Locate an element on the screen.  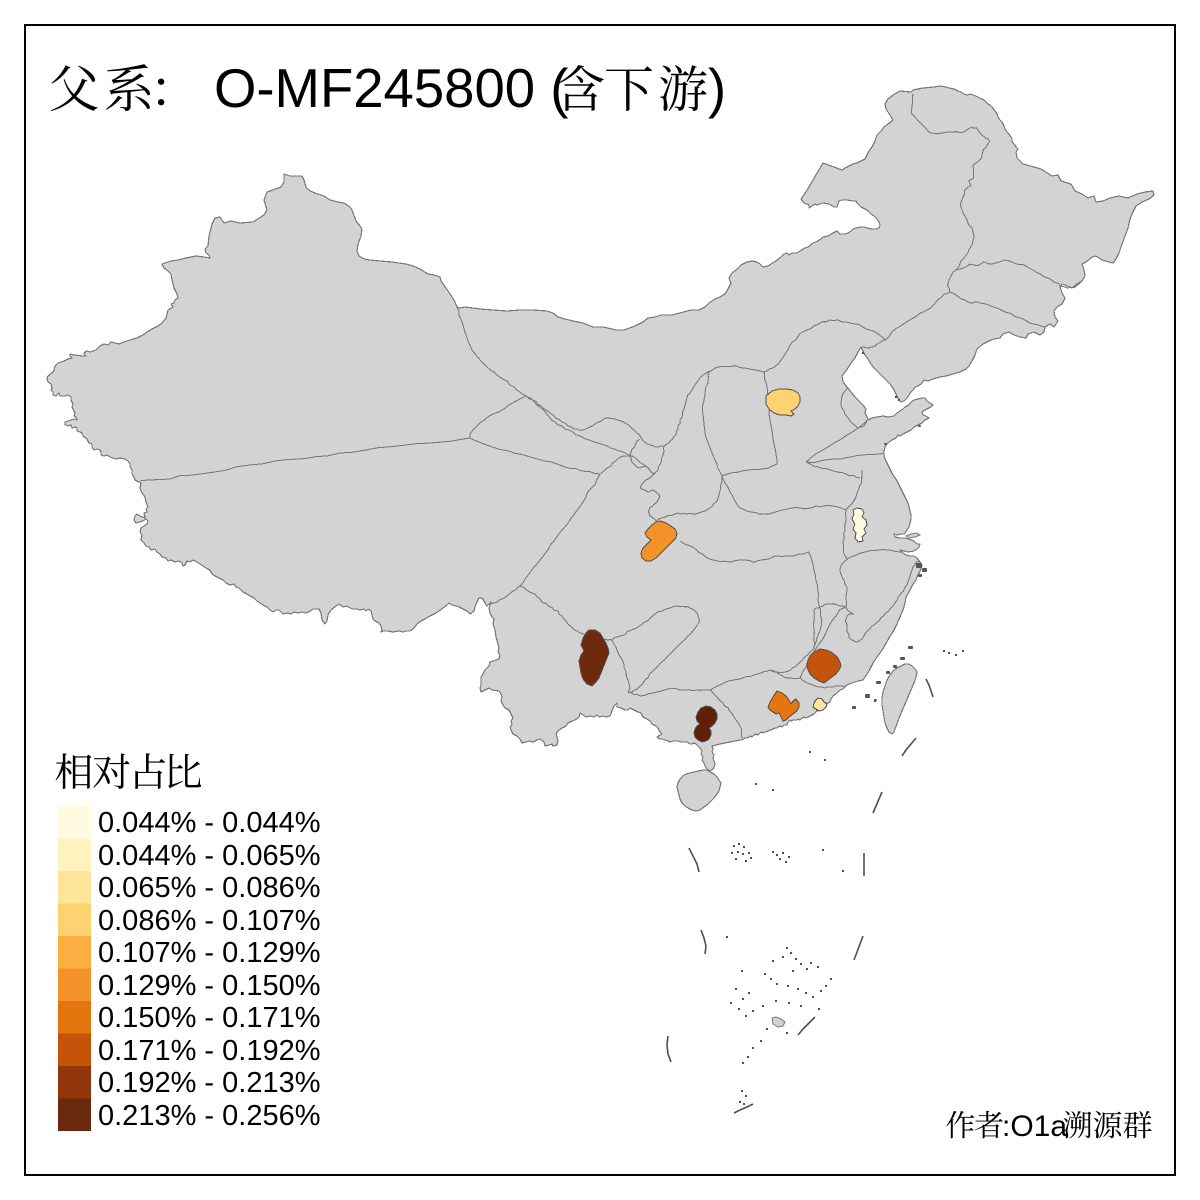
svg-text: 0.192% - 0.213% is located at coordinates (209, 1083).